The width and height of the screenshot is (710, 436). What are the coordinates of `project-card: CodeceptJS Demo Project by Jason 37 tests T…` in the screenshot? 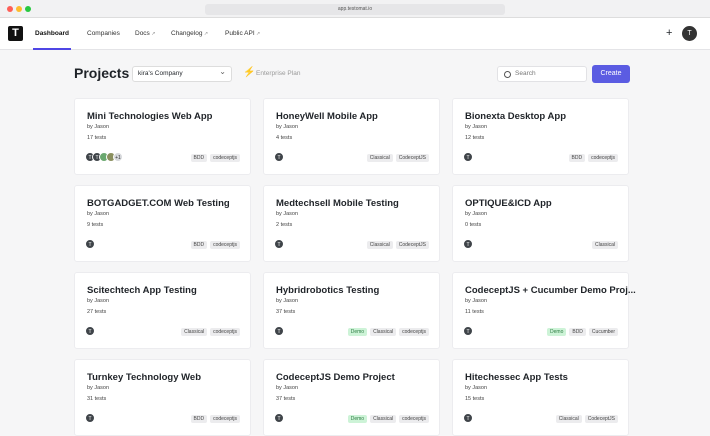 It's located at (351, 397).